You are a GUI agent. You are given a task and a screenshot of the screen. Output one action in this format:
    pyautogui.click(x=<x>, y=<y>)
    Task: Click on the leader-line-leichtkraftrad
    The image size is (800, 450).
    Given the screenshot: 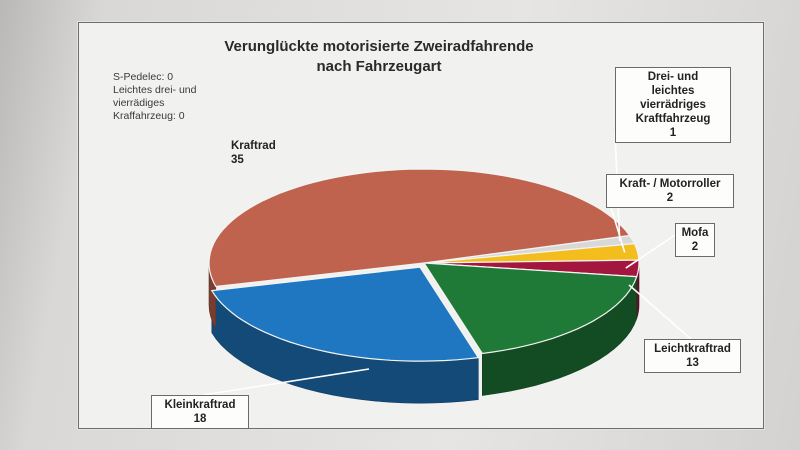 What is the action you would take?
    pyautogui.click(x=660, y=312)
    